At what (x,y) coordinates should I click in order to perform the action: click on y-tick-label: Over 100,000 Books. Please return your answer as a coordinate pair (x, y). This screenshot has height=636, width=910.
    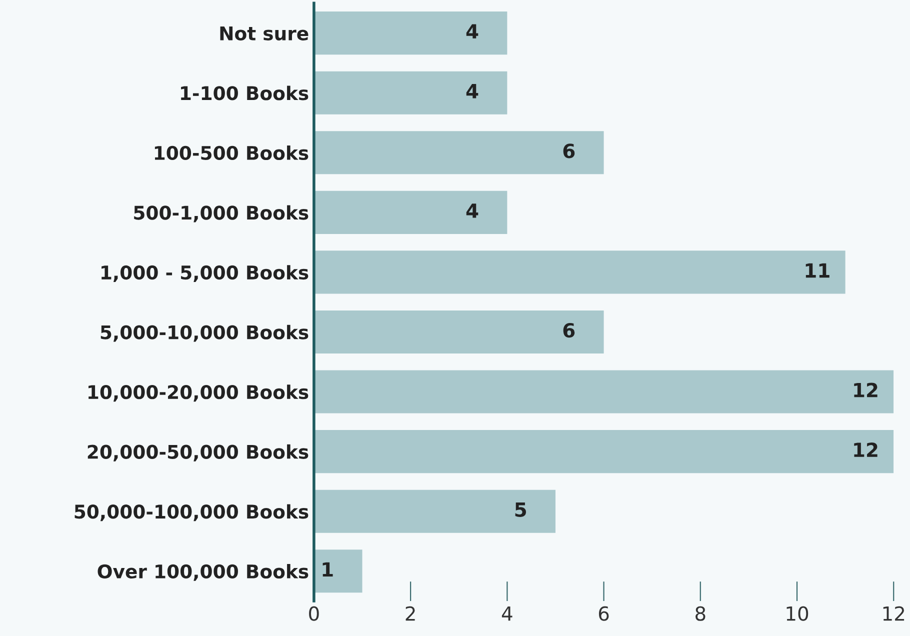
    Looking at the image, I should click on (203, 572).